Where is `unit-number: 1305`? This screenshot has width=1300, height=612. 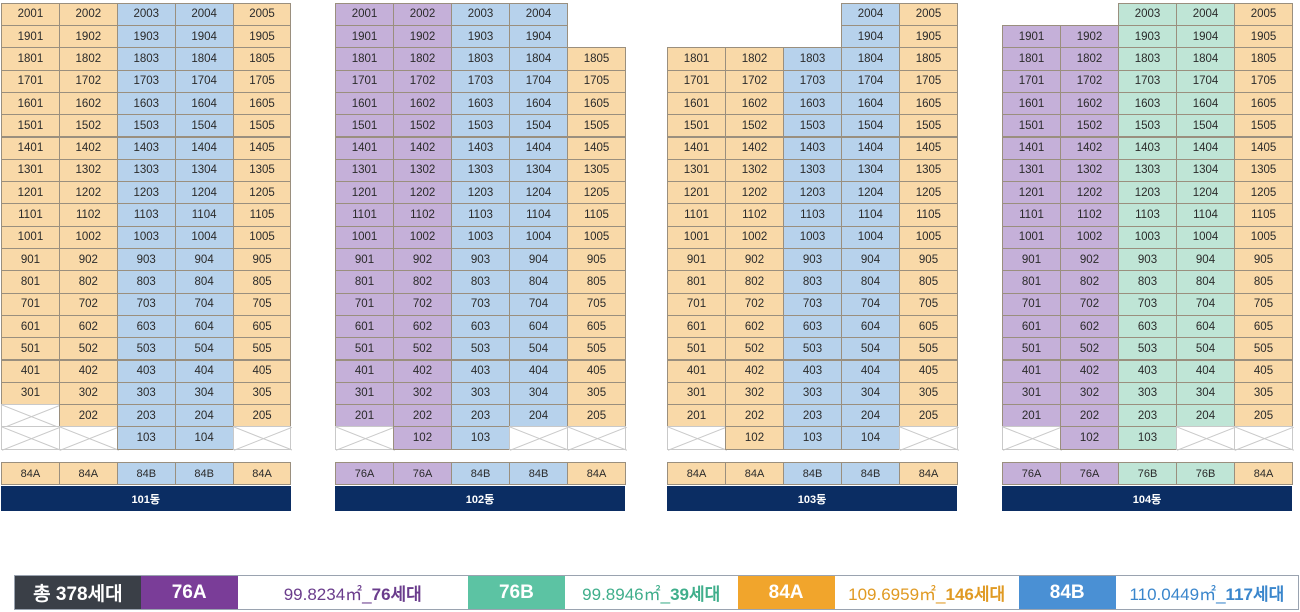 unit-number: 1305 is located at coordinates (1263, 170).